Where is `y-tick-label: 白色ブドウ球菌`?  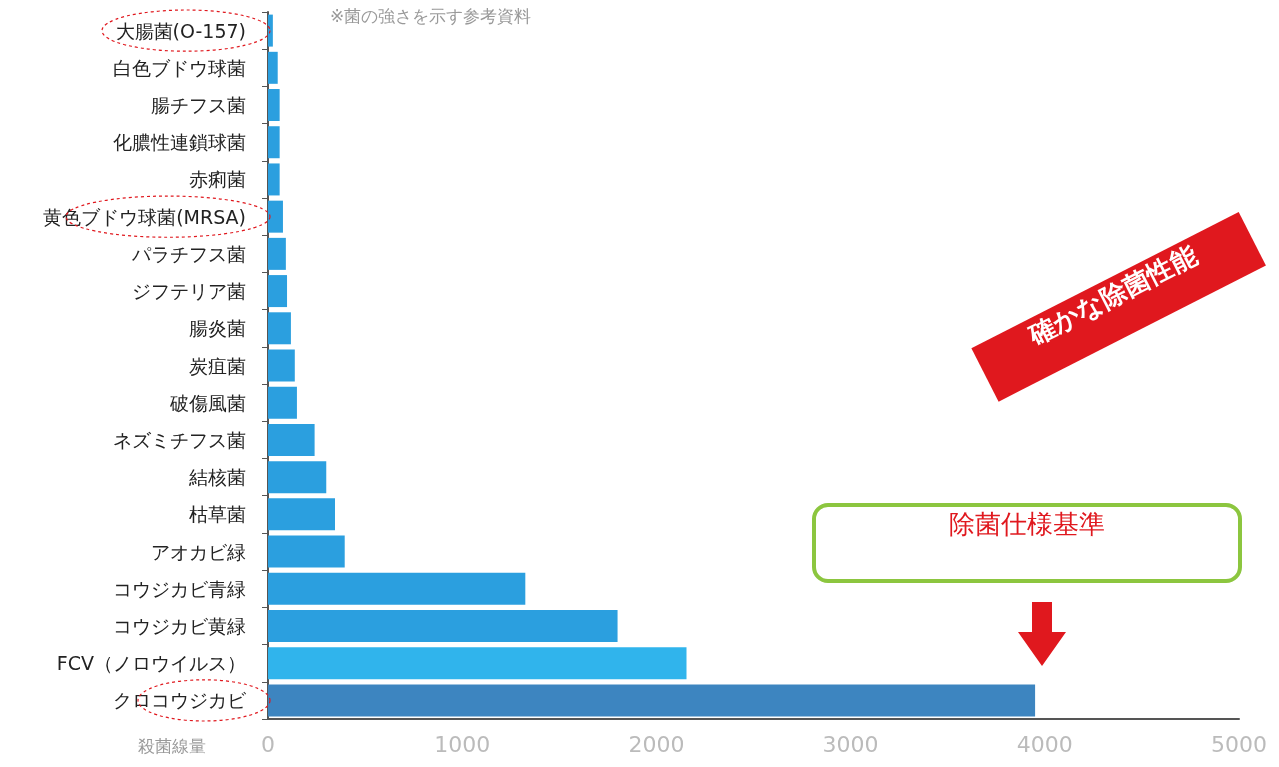 y-tick-label: 白色ブドウ球菌 is located at coordinates (179, 67).